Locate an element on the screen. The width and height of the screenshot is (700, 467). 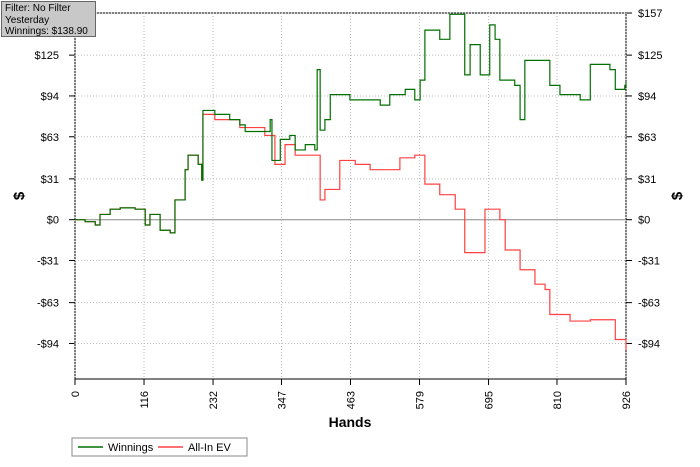
y-tick-label: $63 is located at coordinates (50, 138).